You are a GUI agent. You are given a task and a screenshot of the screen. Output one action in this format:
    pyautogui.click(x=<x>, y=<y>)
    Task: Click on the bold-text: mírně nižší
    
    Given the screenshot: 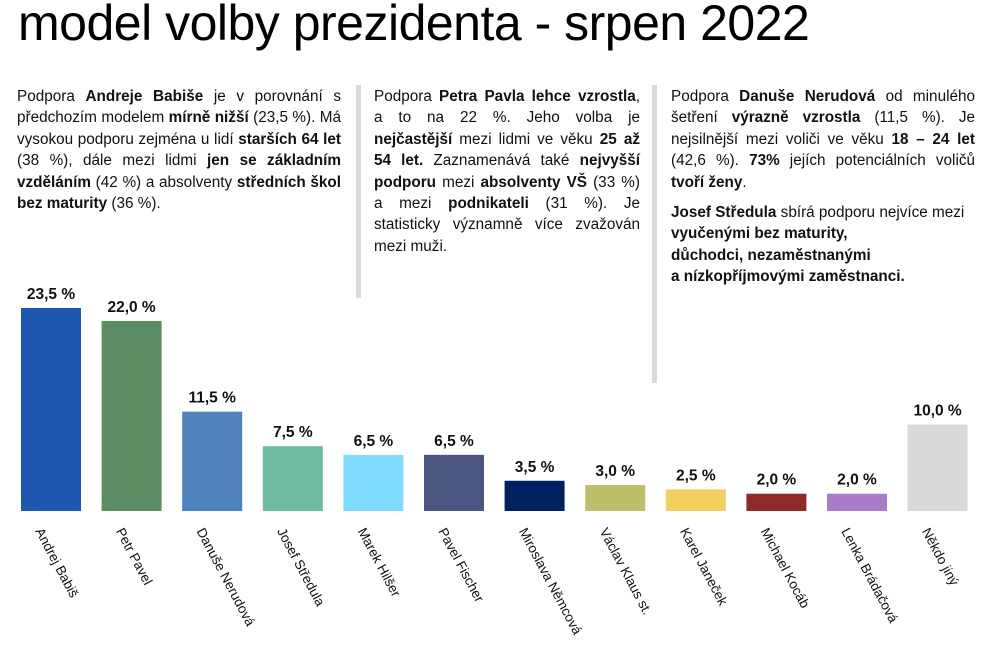 What is the action you would take?
    pyautogui.click(x=208, y=118)
    